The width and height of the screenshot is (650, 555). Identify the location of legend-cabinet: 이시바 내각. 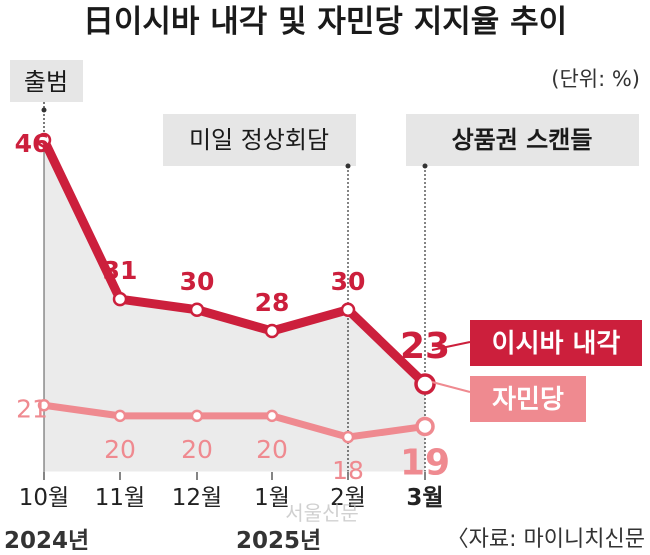
(536, 343).